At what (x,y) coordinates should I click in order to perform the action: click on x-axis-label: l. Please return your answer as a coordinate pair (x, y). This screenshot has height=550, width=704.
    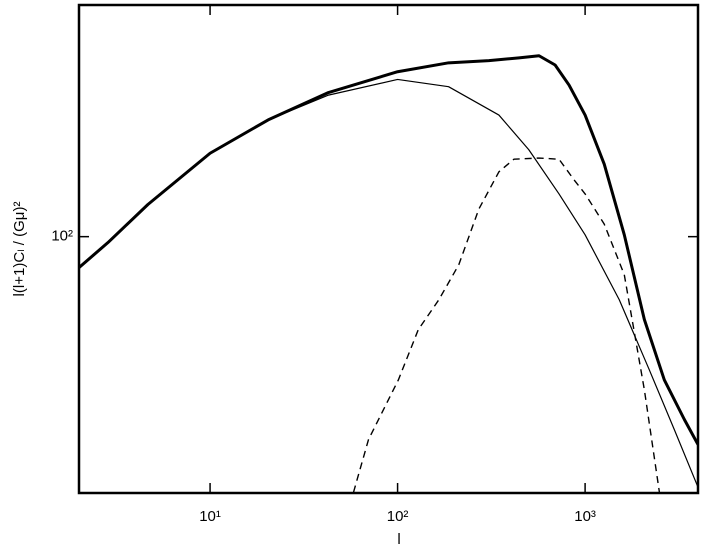
    Looking at the image, I should click on (398, 539).